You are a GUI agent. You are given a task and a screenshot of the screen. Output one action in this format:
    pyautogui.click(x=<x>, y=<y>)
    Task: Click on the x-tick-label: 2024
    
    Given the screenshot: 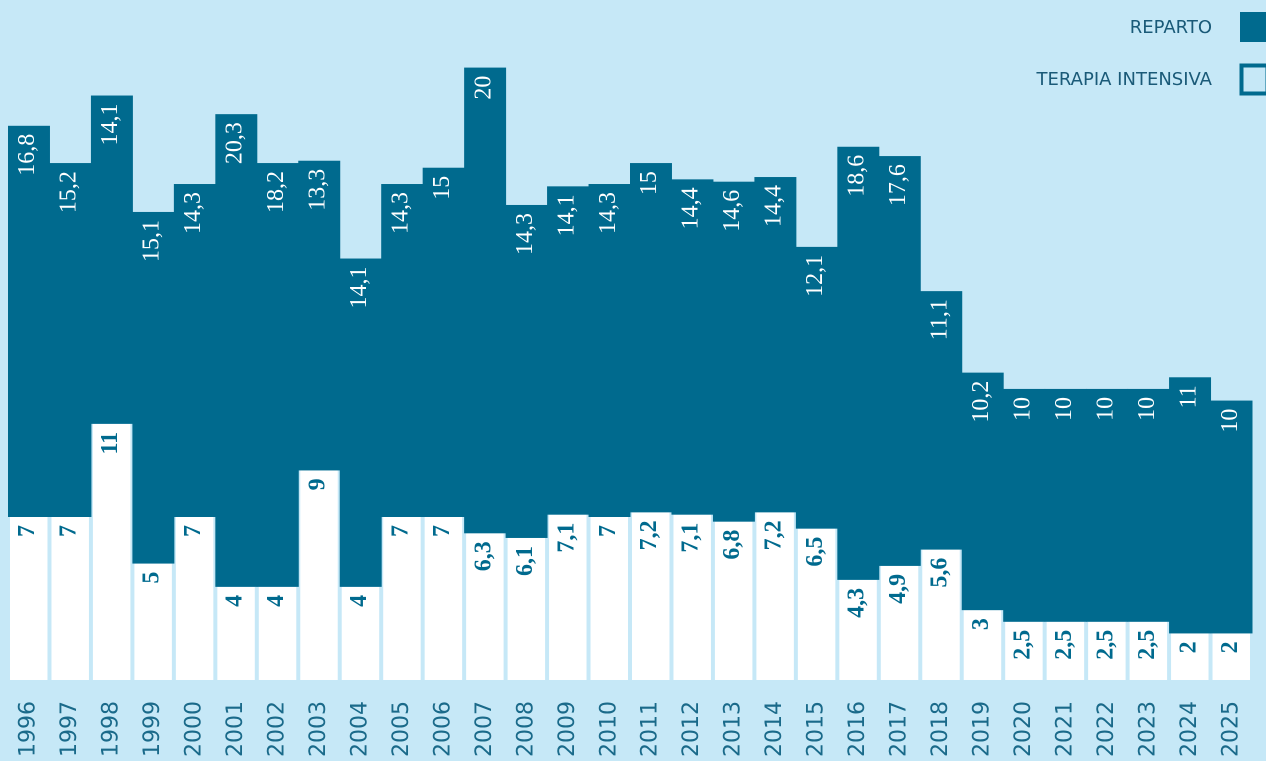 What is the action you would take?
    pyautogui.click(x=1189, y=729)
    